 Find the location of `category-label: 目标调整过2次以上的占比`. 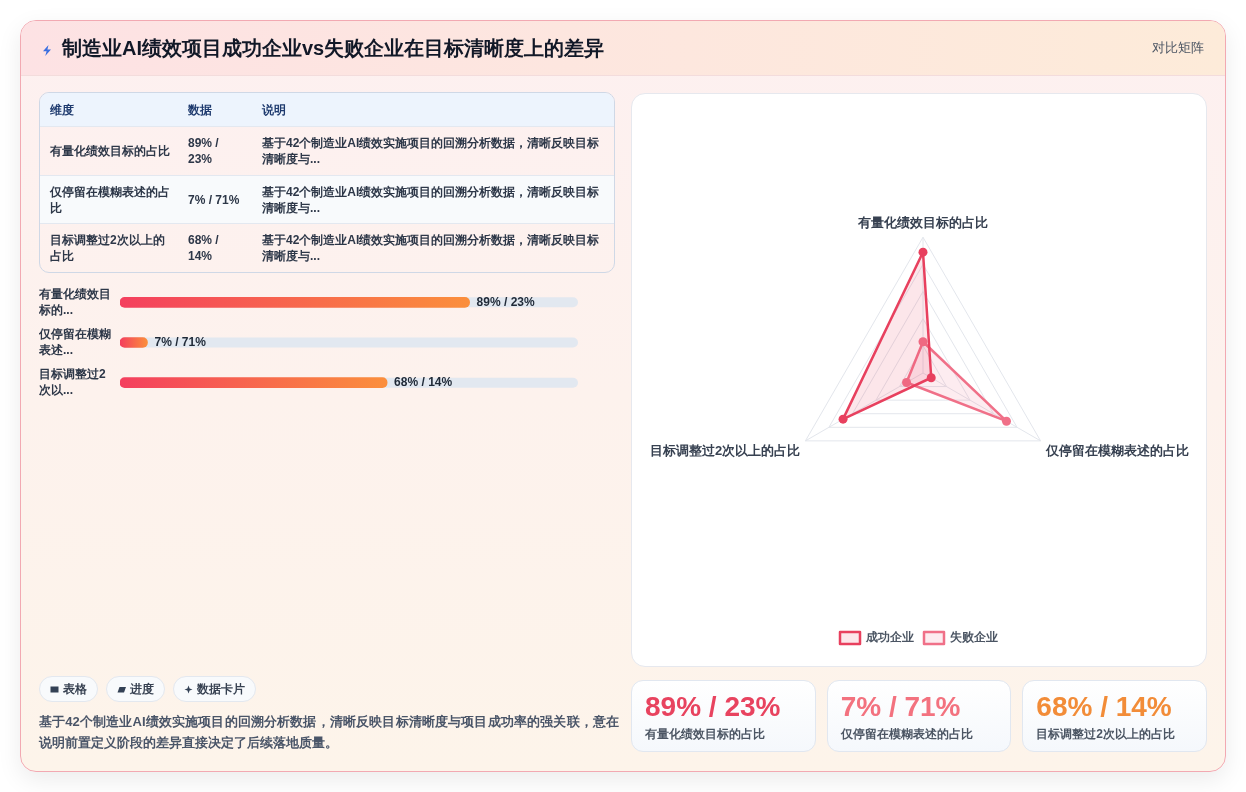

category-label: 目标调整过2次以上的占比 is located at coordinates (1106, 734).